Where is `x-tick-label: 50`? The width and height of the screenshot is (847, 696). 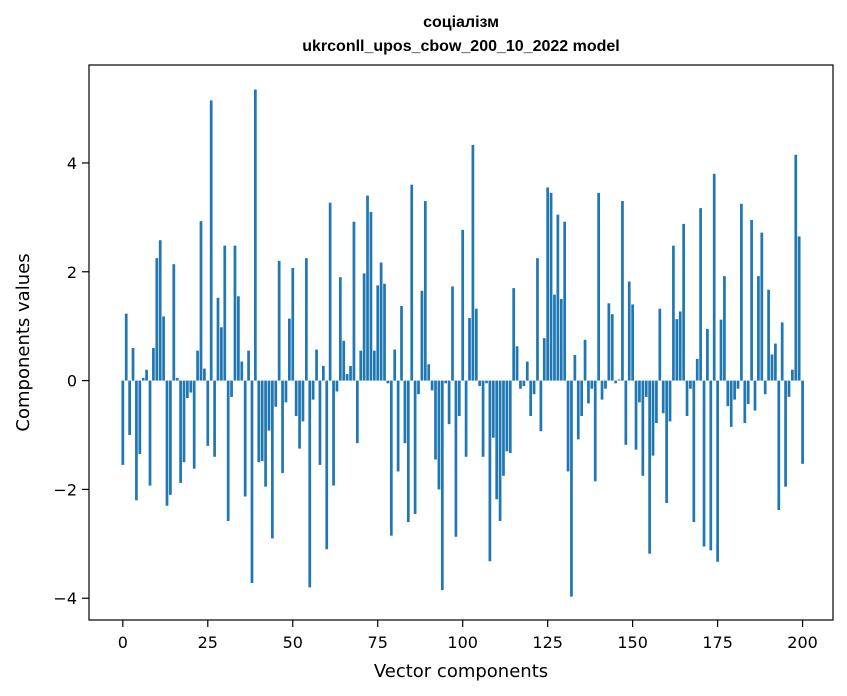
x-tick-label: 50 is located at coordinates (293, 642).